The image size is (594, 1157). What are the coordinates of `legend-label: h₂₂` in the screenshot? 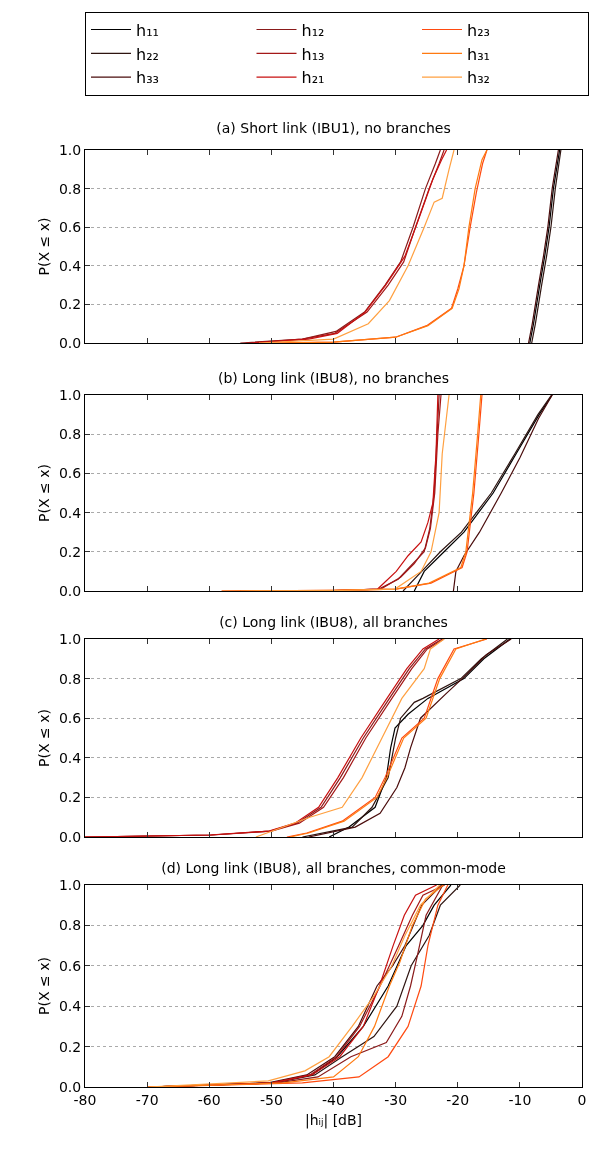 It's located at (147, 54).